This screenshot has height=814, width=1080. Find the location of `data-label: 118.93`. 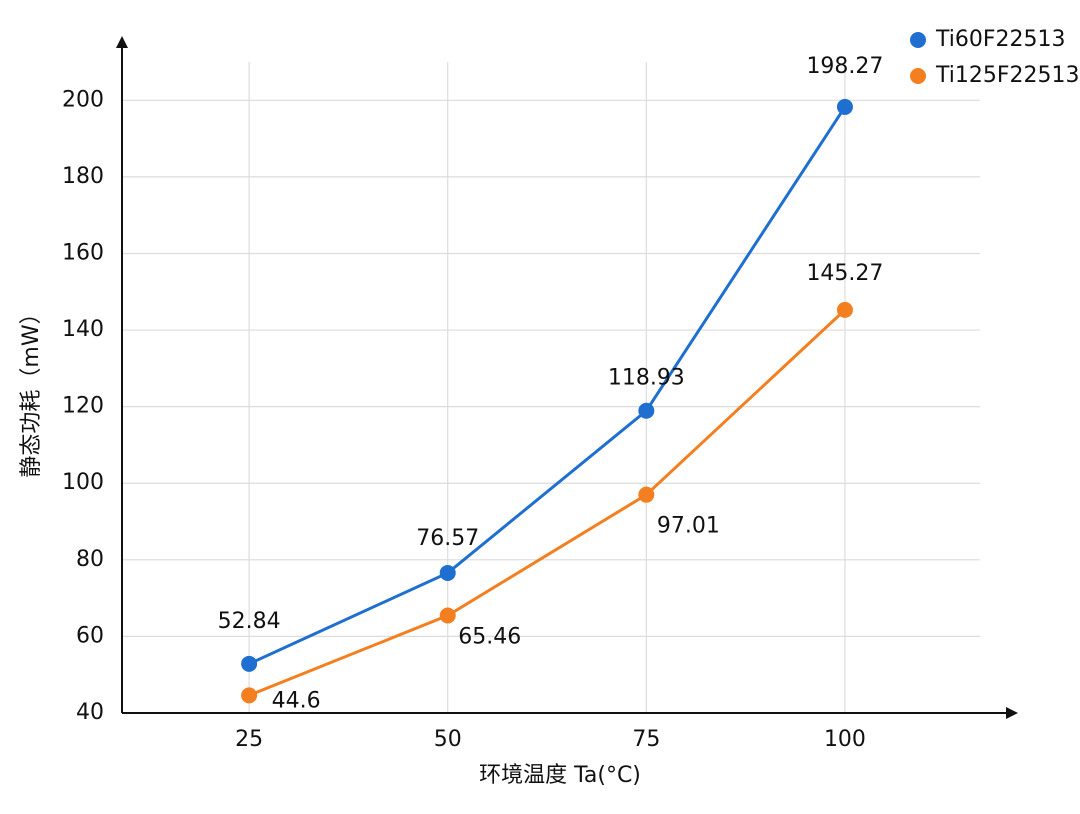

data-label: 118.93 is located at coordinates (646, 378).